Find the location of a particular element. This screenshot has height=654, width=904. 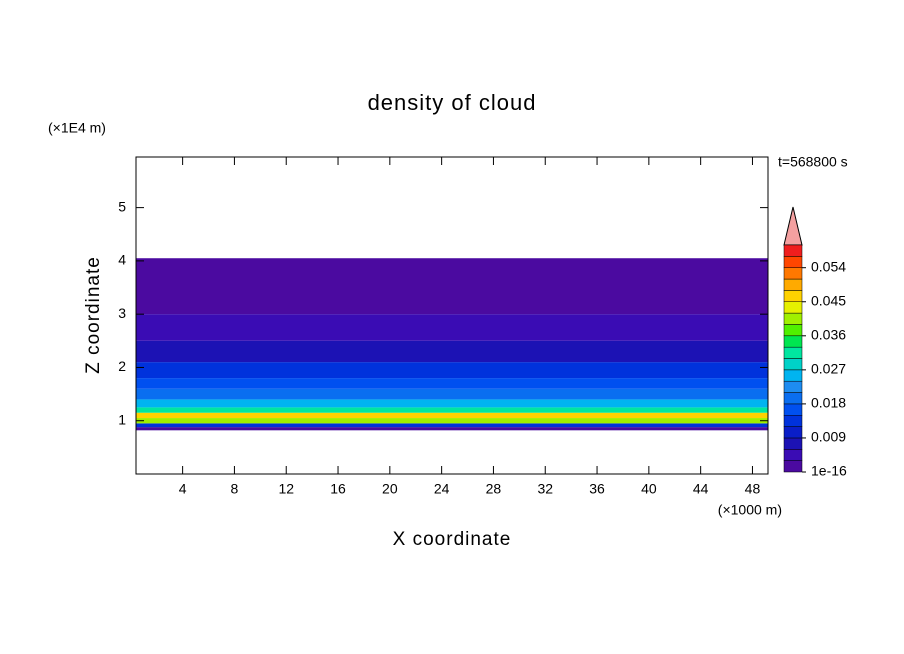

y-tick-label: 3 is located at coordinates (122, 313).